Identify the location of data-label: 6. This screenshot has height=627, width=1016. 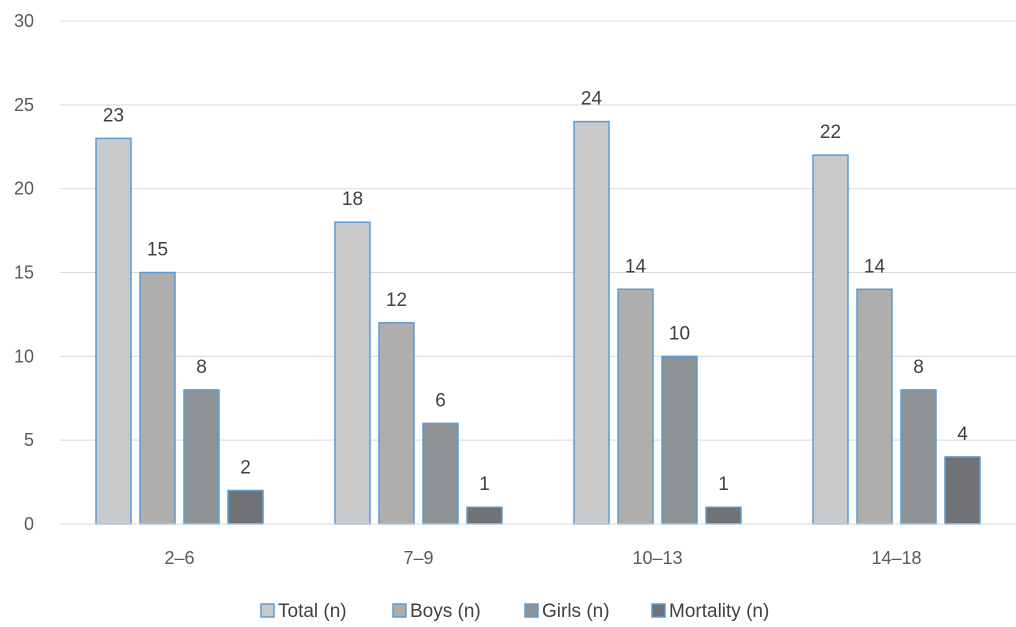
(440, 400).